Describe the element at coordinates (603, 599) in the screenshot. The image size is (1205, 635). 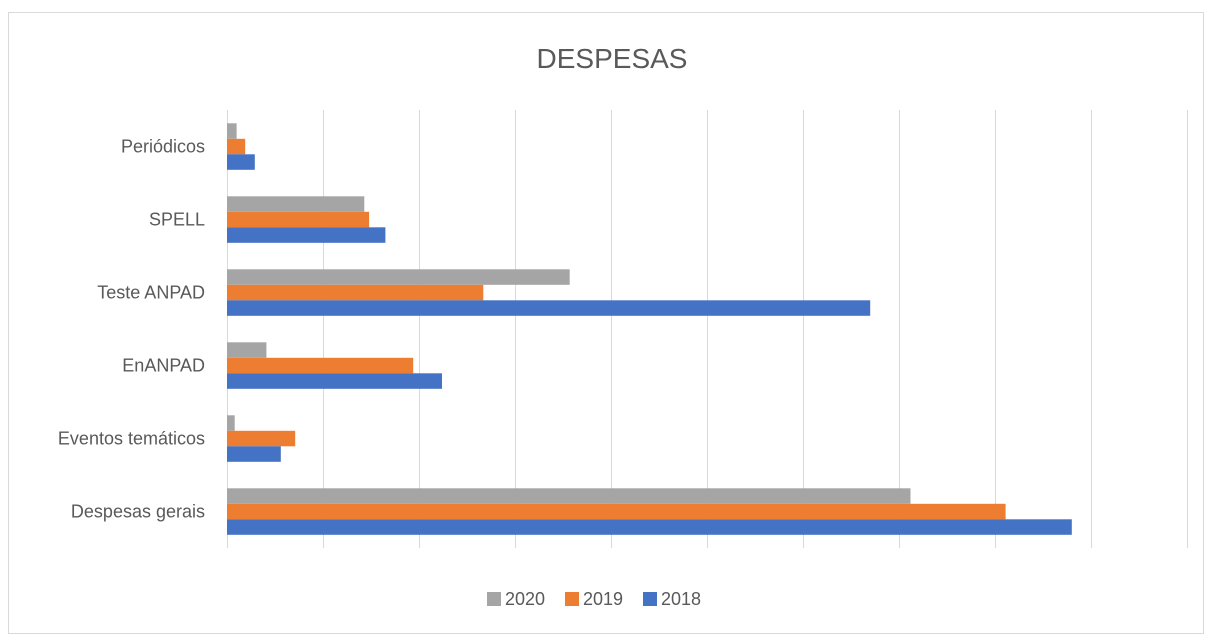
I see `legend-label-2019: 2019` at that location.